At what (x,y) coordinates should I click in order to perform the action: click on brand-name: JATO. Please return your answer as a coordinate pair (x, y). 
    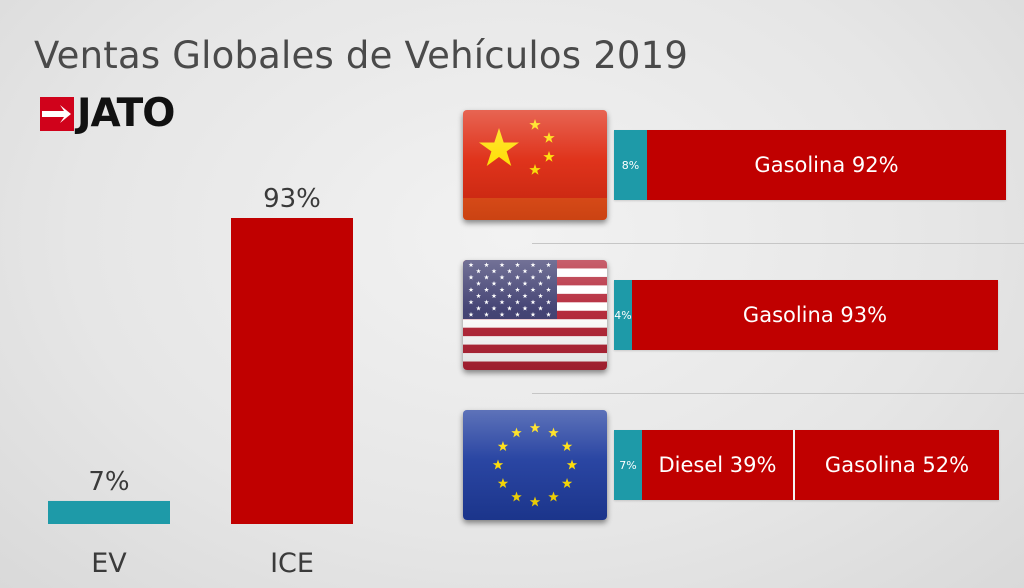
    Looking at the image, I should click on (126, 113).